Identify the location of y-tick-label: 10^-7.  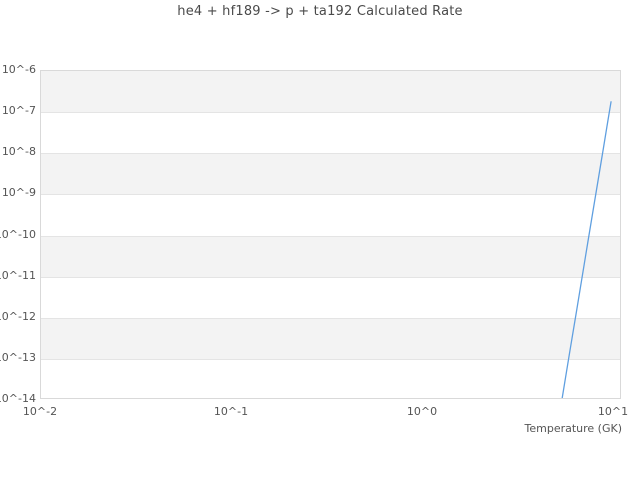
(18, 111).